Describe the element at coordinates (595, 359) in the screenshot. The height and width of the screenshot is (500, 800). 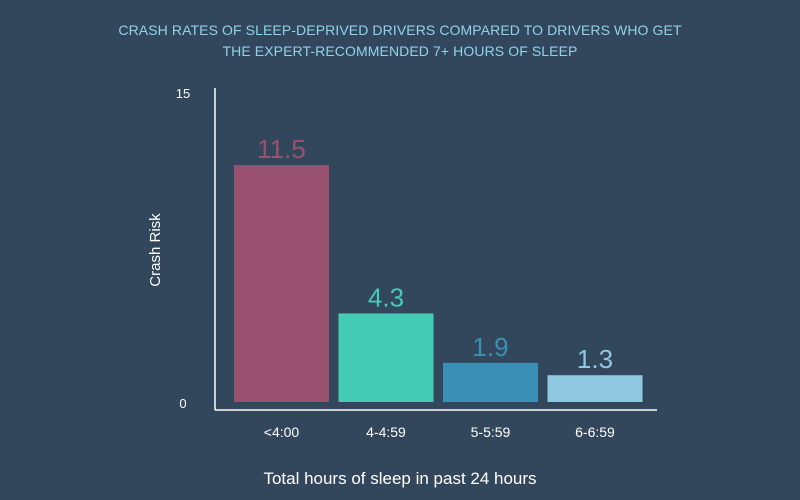
I see `bar-value-label-4: 1.3` at that location.